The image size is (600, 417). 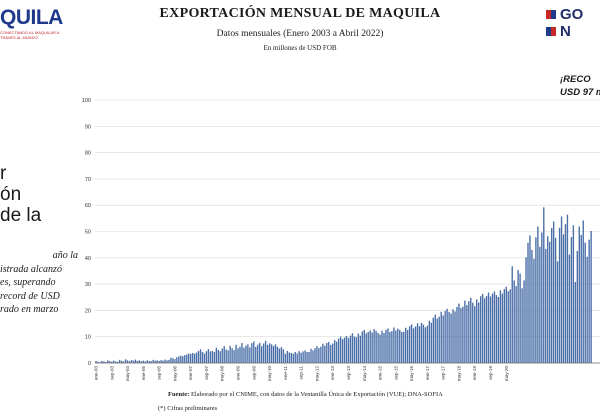 I want to click on x-tick-label: may-08, so click(x=222, y=374).